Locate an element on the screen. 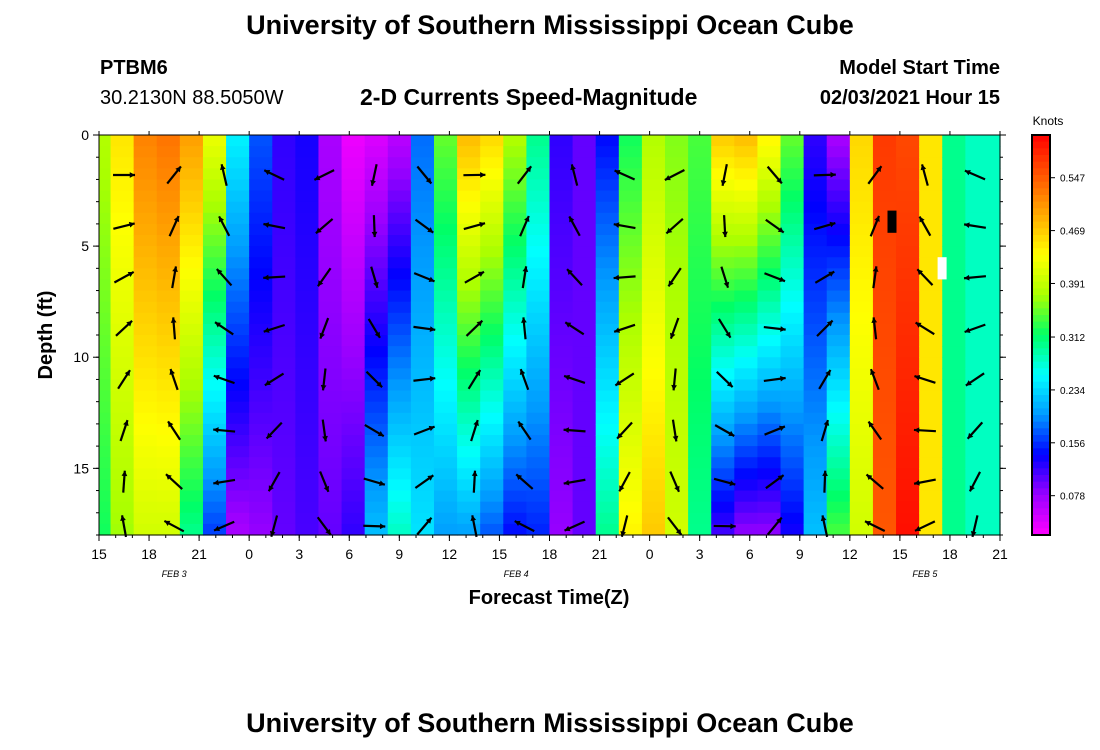  x-tick-label: 9 is located at coordinates (800, 554).